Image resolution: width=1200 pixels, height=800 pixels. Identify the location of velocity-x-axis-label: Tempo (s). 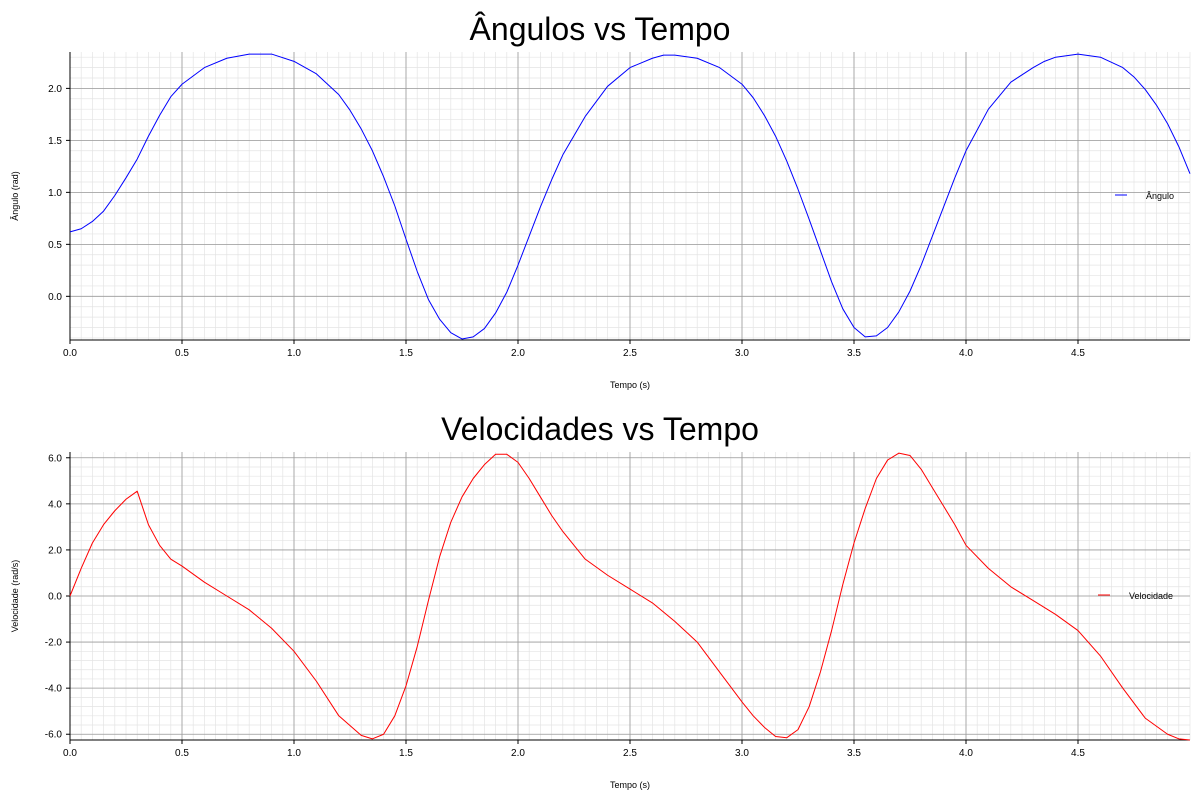
(630, 785).